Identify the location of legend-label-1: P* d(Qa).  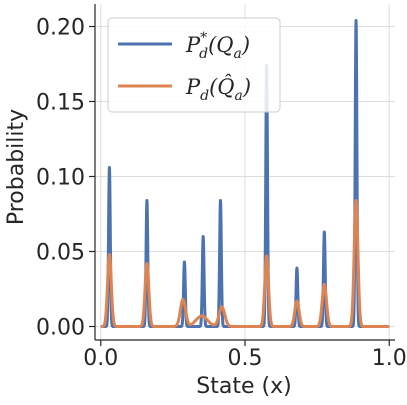
(217, 46).